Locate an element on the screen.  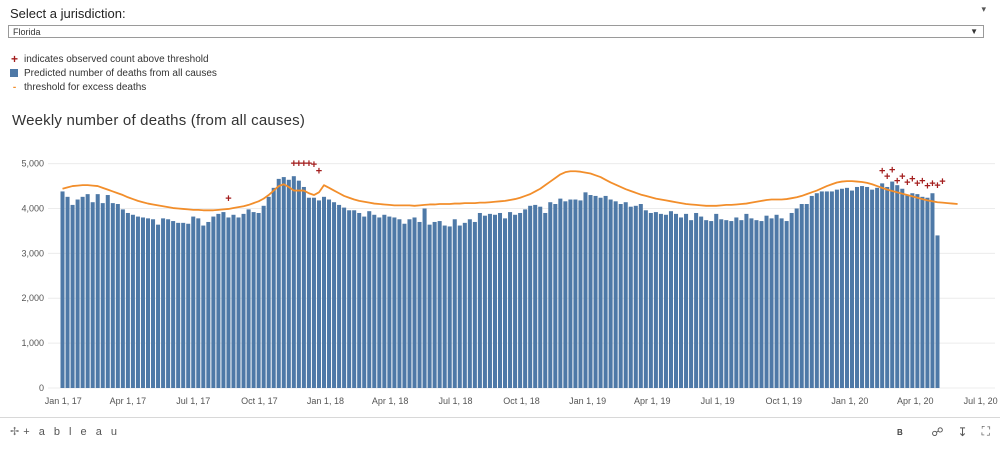
tableau-logo: ✢ + a b l e a u is located at coordinates (65, 431).